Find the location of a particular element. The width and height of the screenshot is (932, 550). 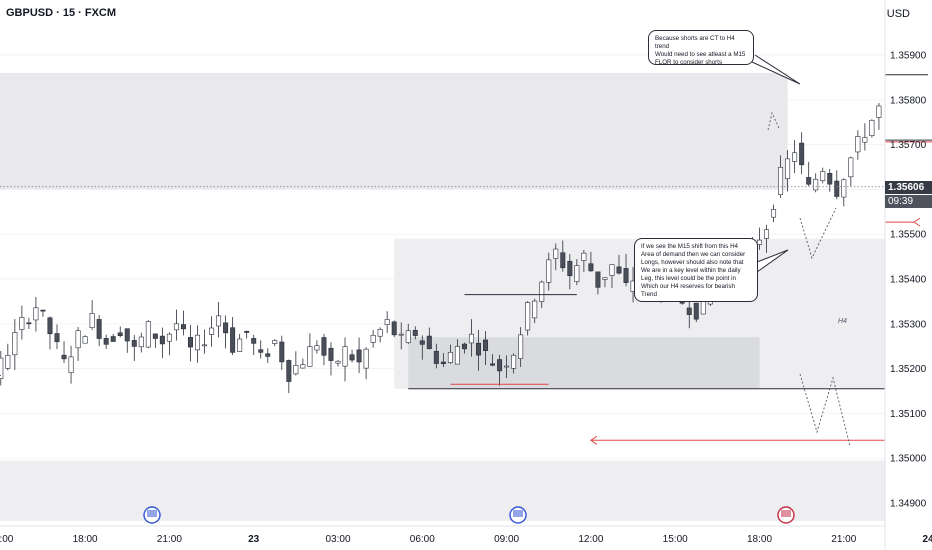

price-tick-label: 1.35300 is located at coordinates (908, 324).